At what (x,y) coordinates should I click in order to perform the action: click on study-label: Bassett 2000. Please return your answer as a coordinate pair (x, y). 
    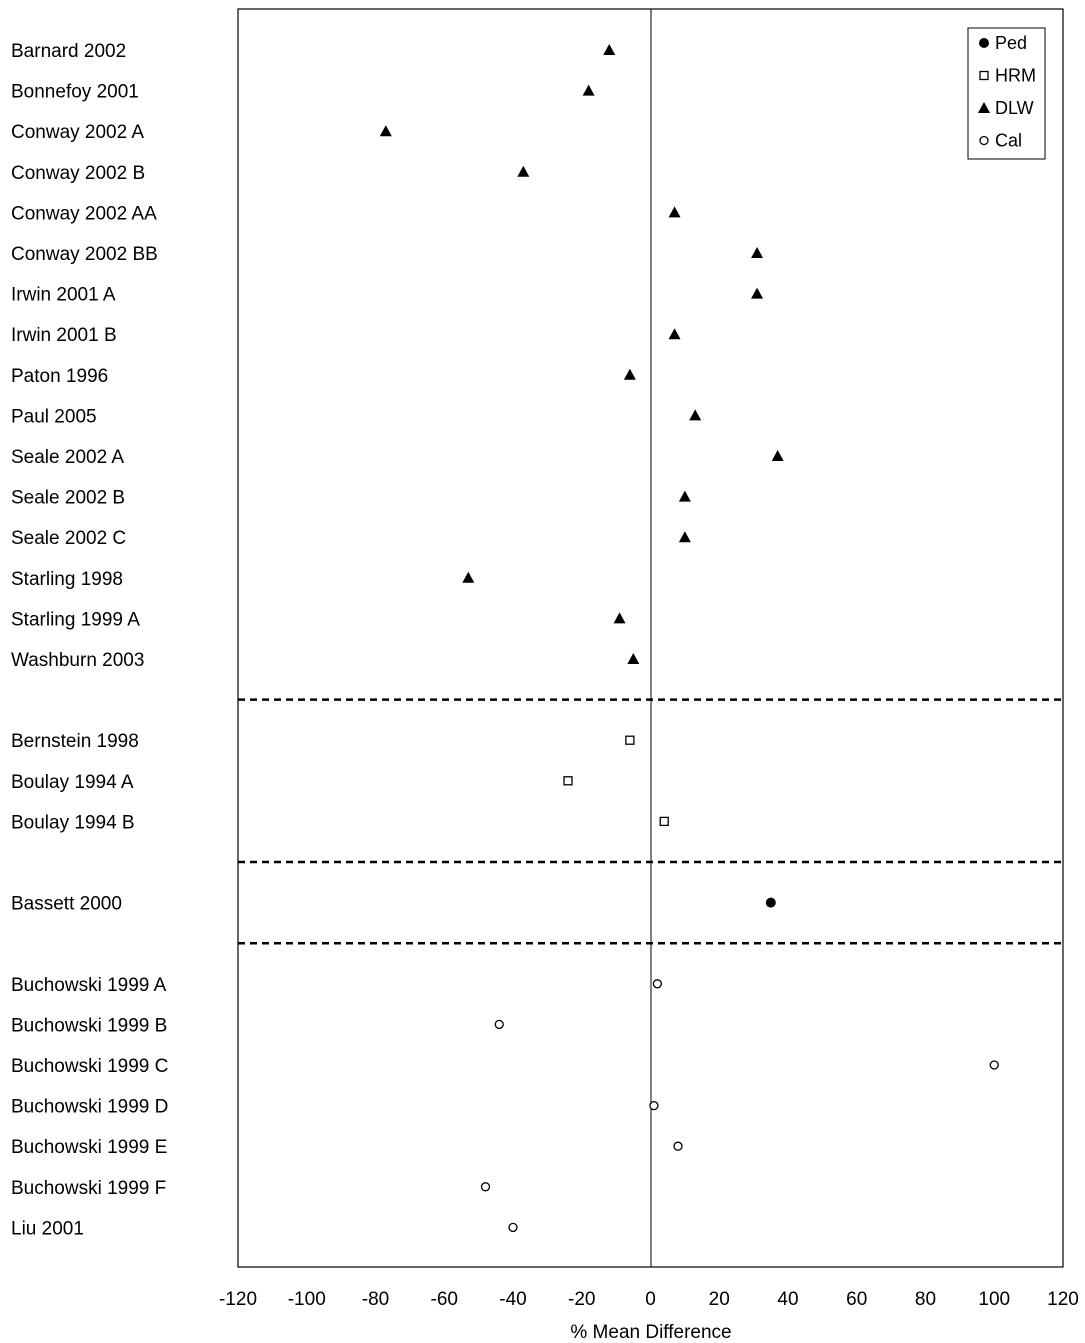
    Looking at the image, I should click on (66, 904).